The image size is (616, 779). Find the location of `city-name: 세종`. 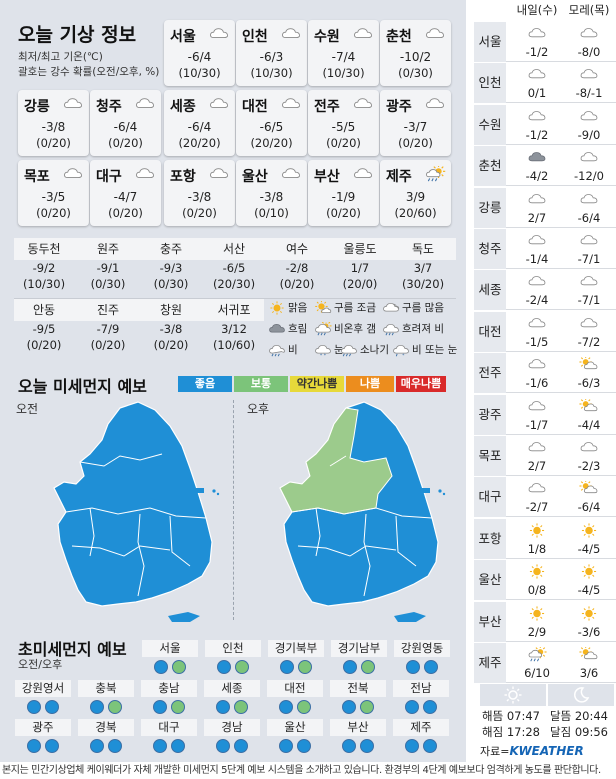

city-name: 세종 is located at coordinates (183, 107).